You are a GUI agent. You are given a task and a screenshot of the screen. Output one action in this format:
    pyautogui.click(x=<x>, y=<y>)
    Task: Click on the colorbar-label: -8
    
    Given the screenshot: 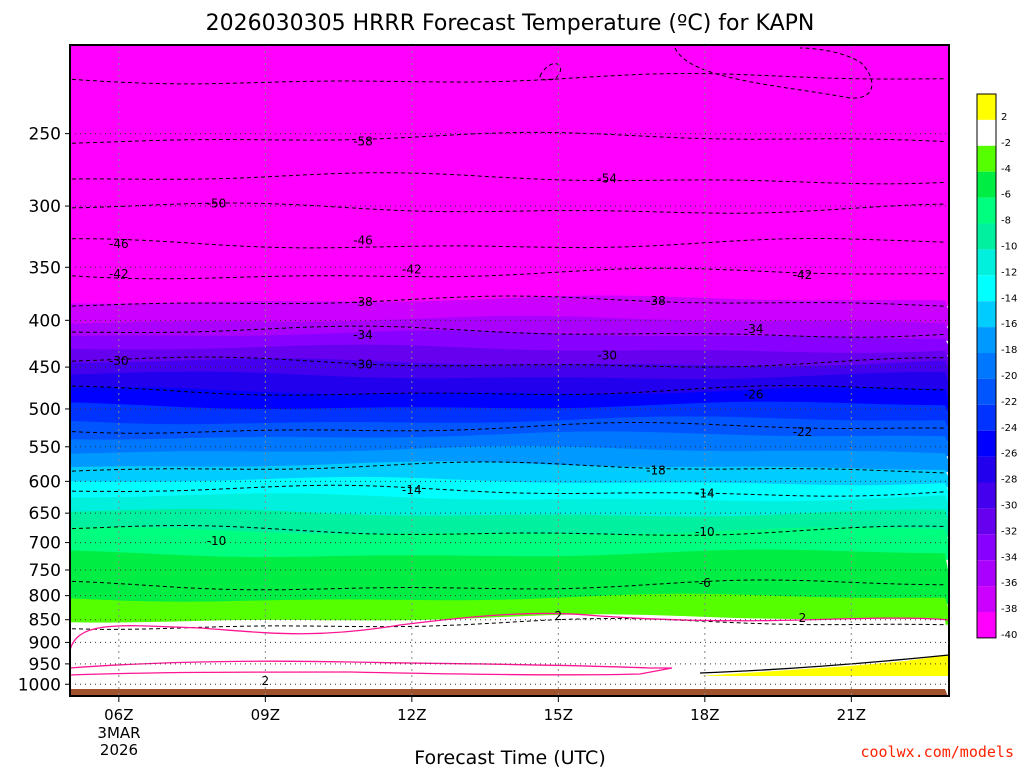 What is the action you would take?
    pyautogui.click(x=1006, y=221)
    